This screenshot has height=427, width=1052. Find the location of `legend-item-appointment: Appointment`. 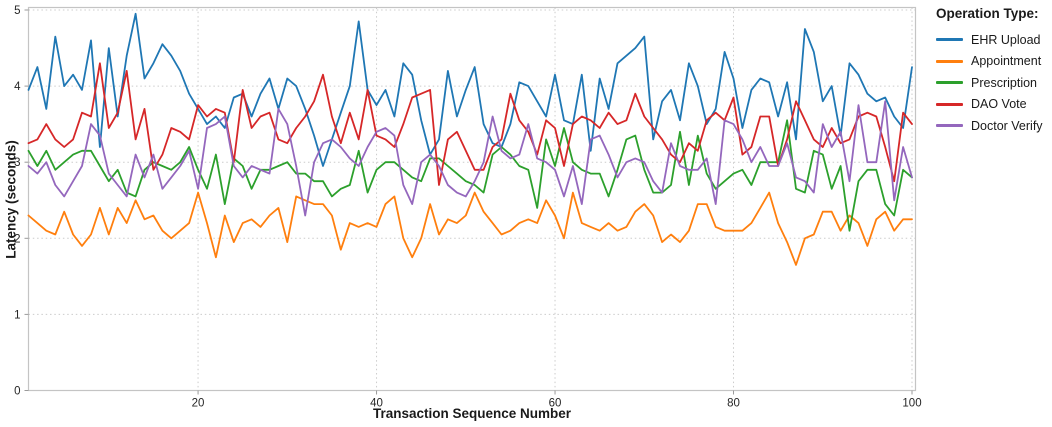

legend-item-appointment: Appointment is located at coordinates (994, 62).